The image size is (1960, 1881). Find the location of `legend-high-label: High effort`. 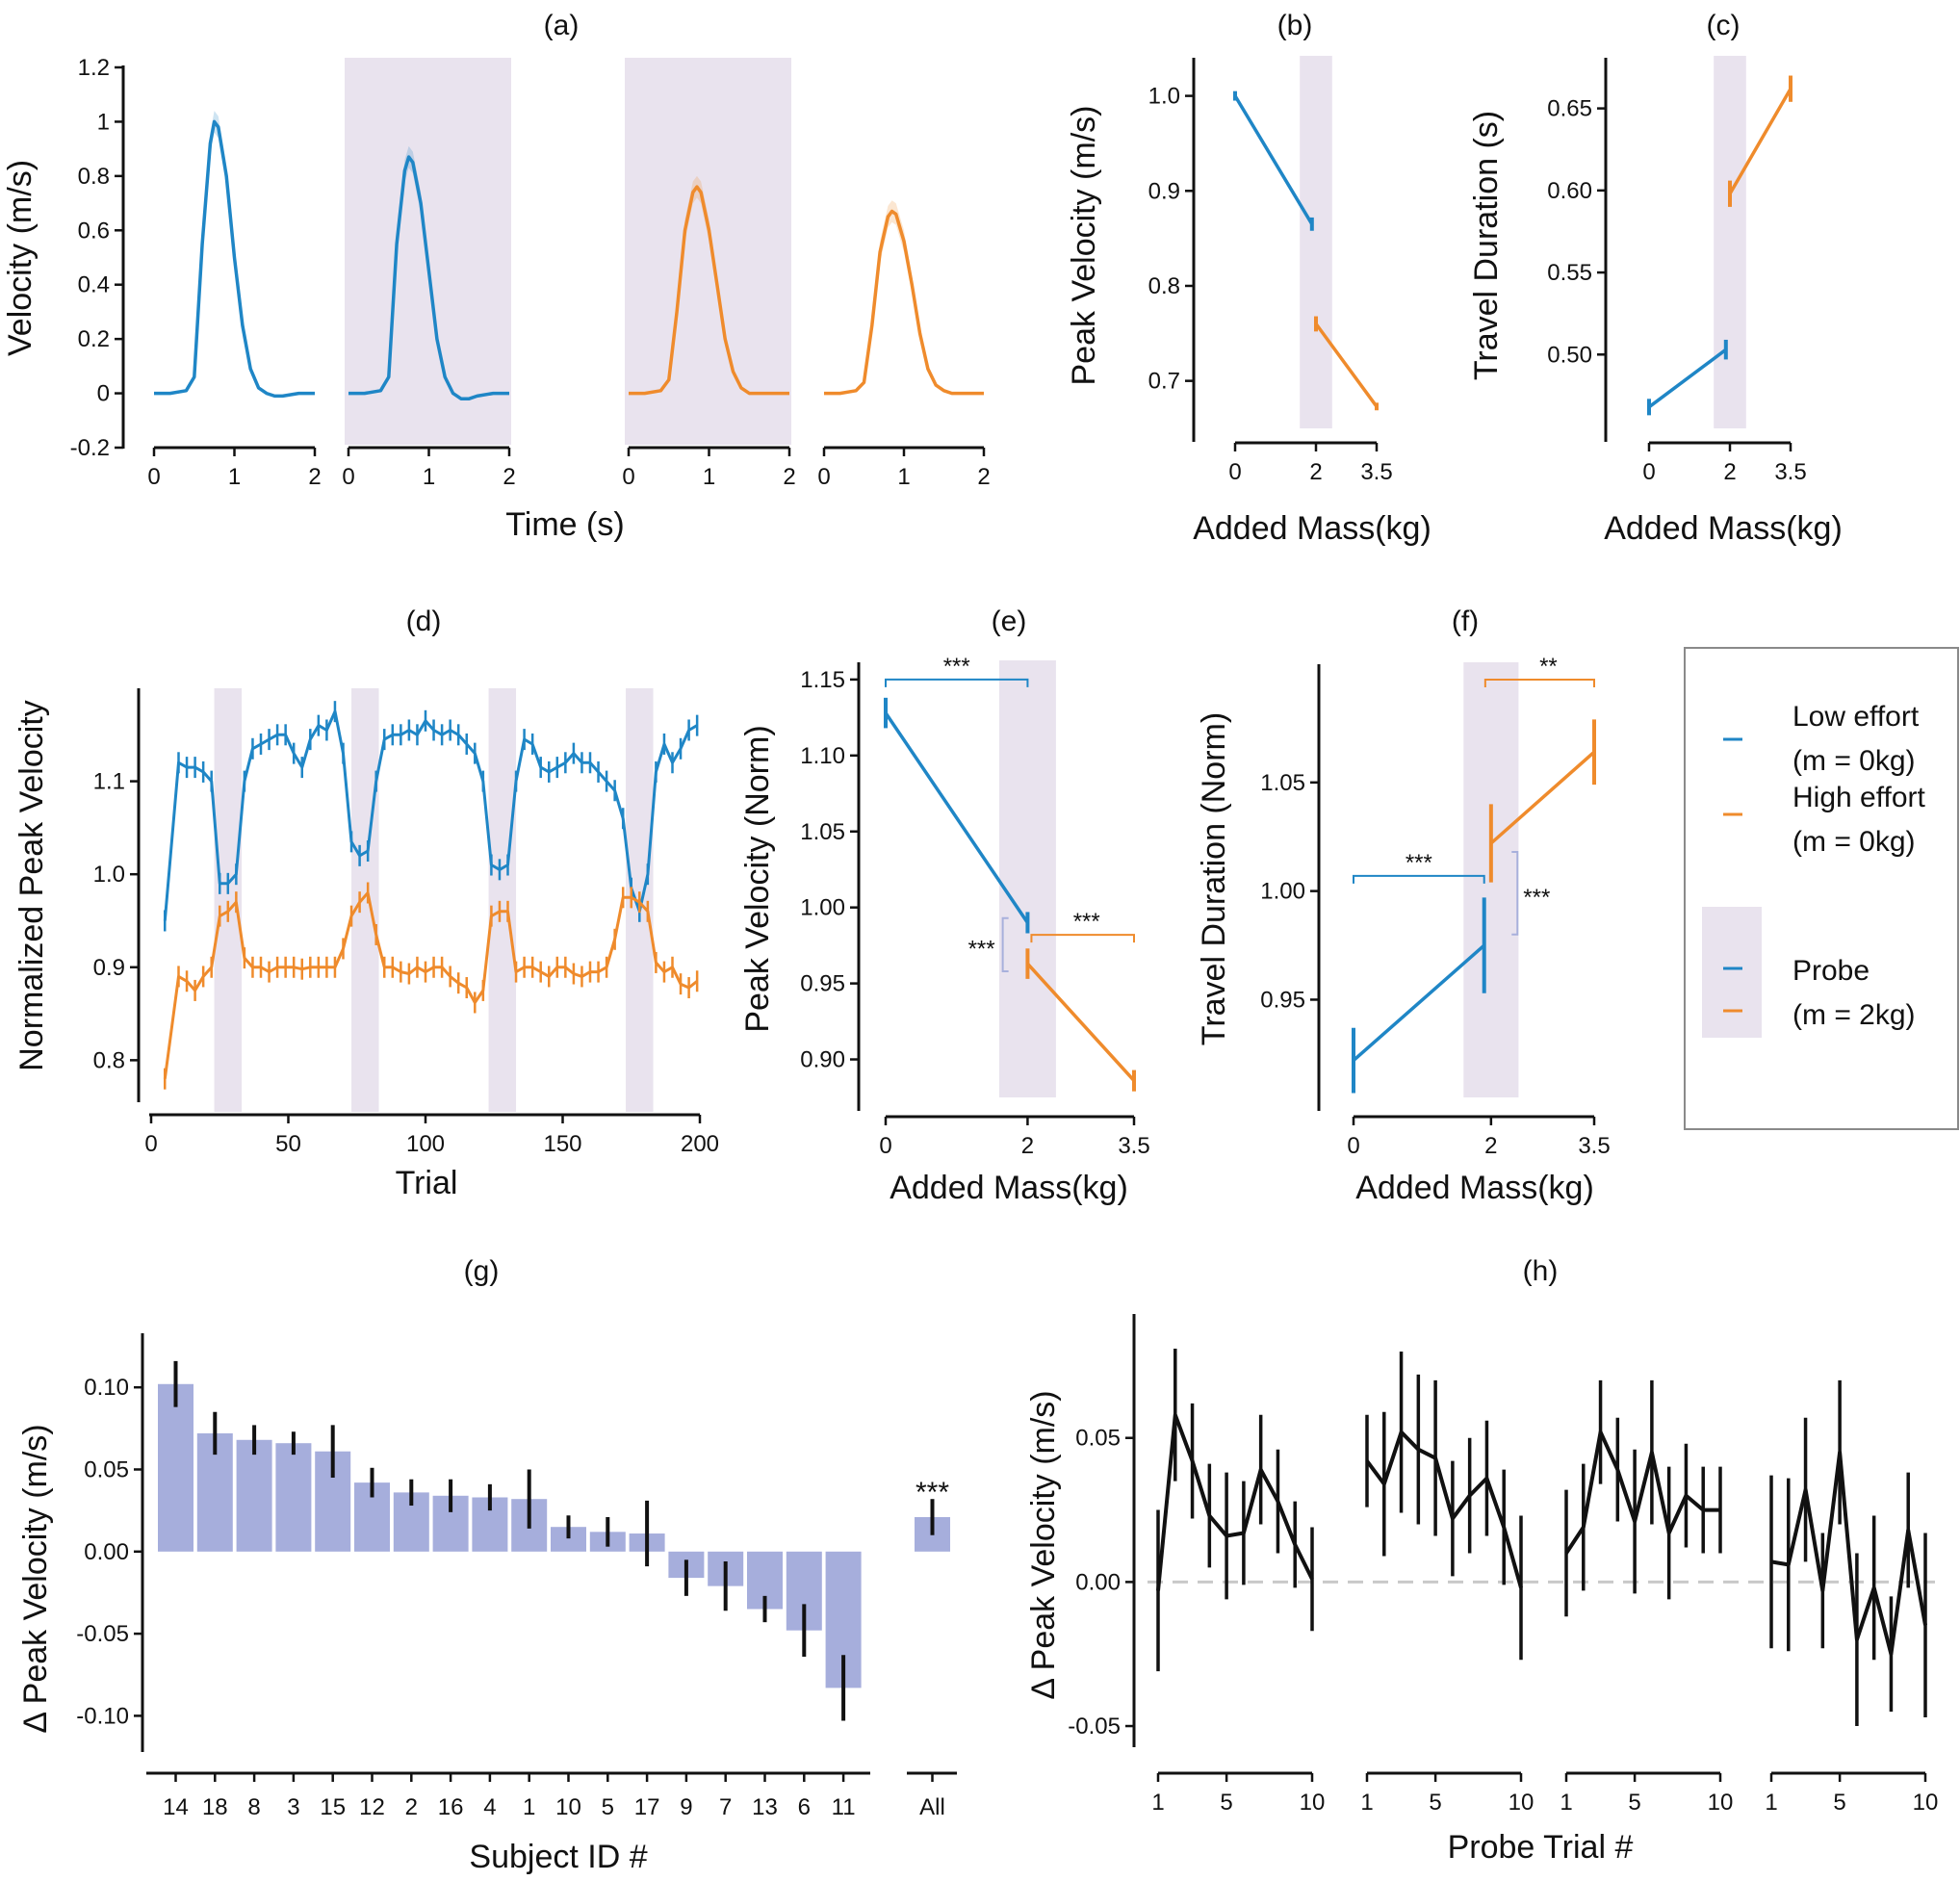

legend-high-label: High effort is located at coordinates (1859, 797).